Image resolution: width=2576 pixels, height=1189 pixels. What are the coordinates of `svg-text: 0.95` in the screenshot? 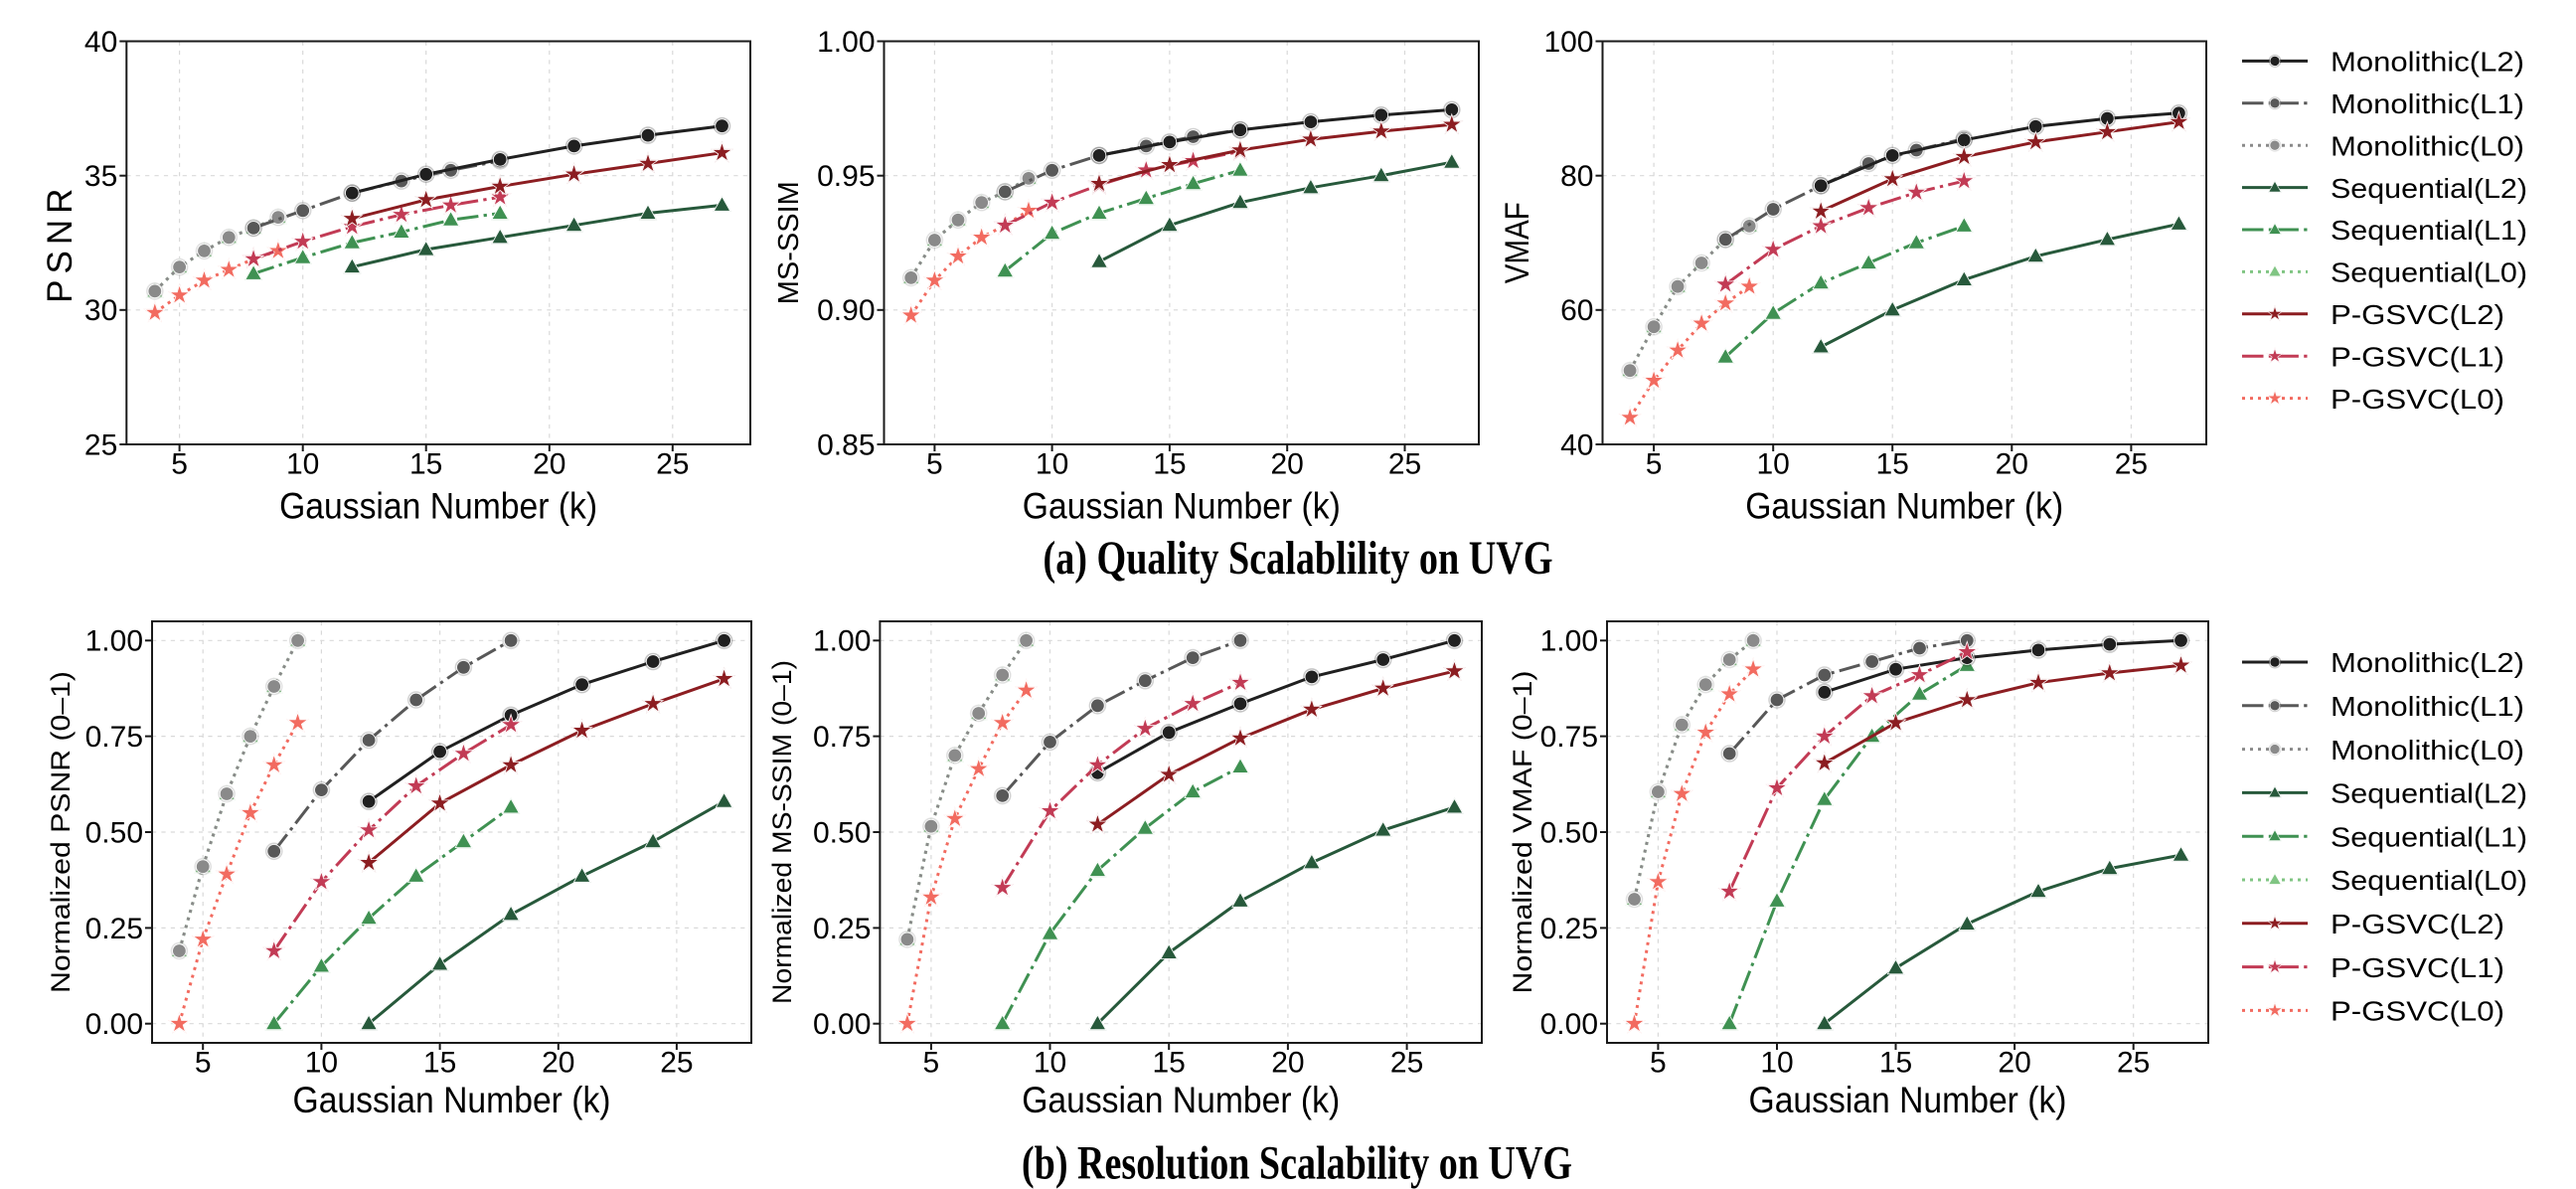 It's located at (846, 176).